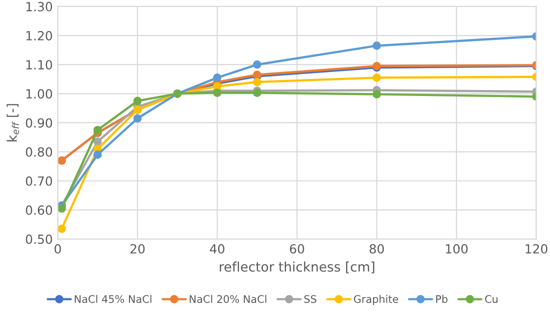  What do you see at coordinates (377, 249) in the screenshot?
I see `x-tick-label: 80` at bounding box center [377, 249].